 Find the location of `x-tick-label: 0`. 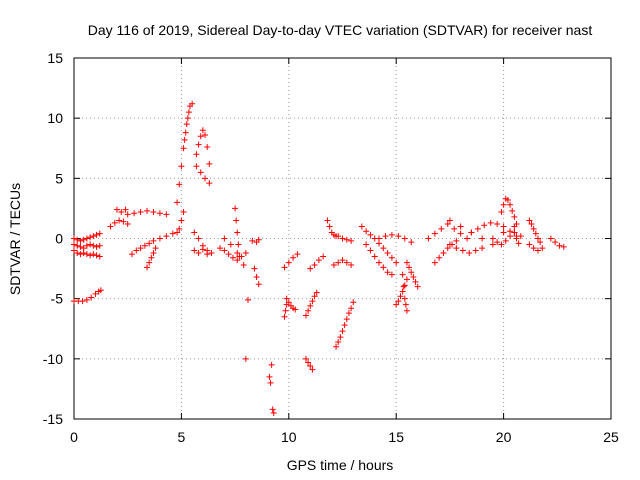

x-tick-label: 0 is located at coordinates (74, 437).